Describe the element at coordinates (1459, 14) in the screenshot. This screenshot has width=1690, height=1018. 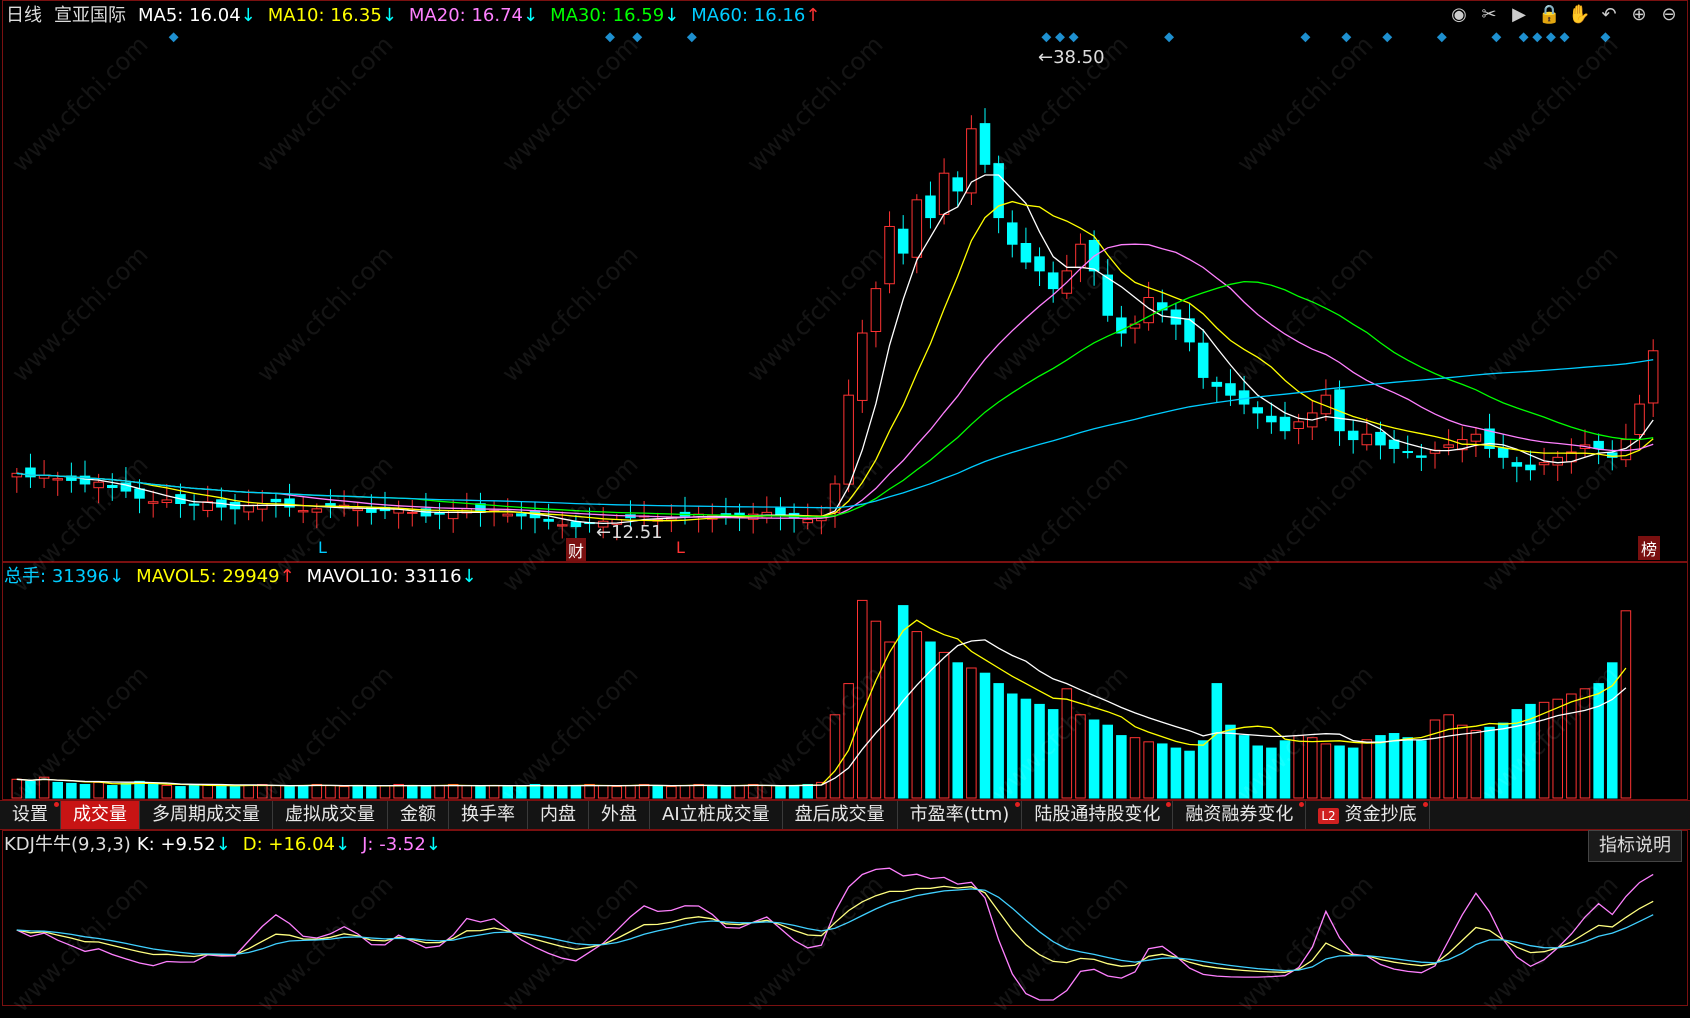
I see `eye-icon: ◉` at that location.